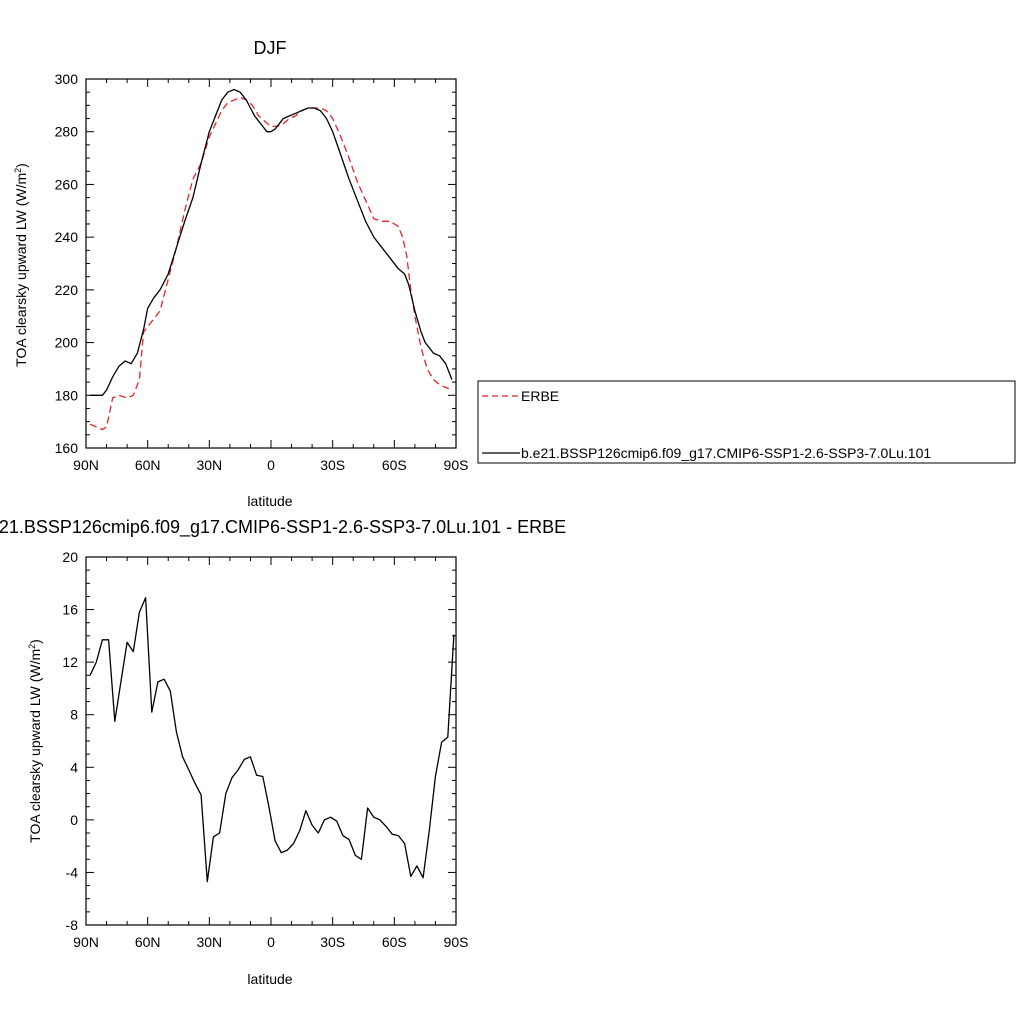  I want to click on bottom-x-tick-label: 30S, so click(332, 942).